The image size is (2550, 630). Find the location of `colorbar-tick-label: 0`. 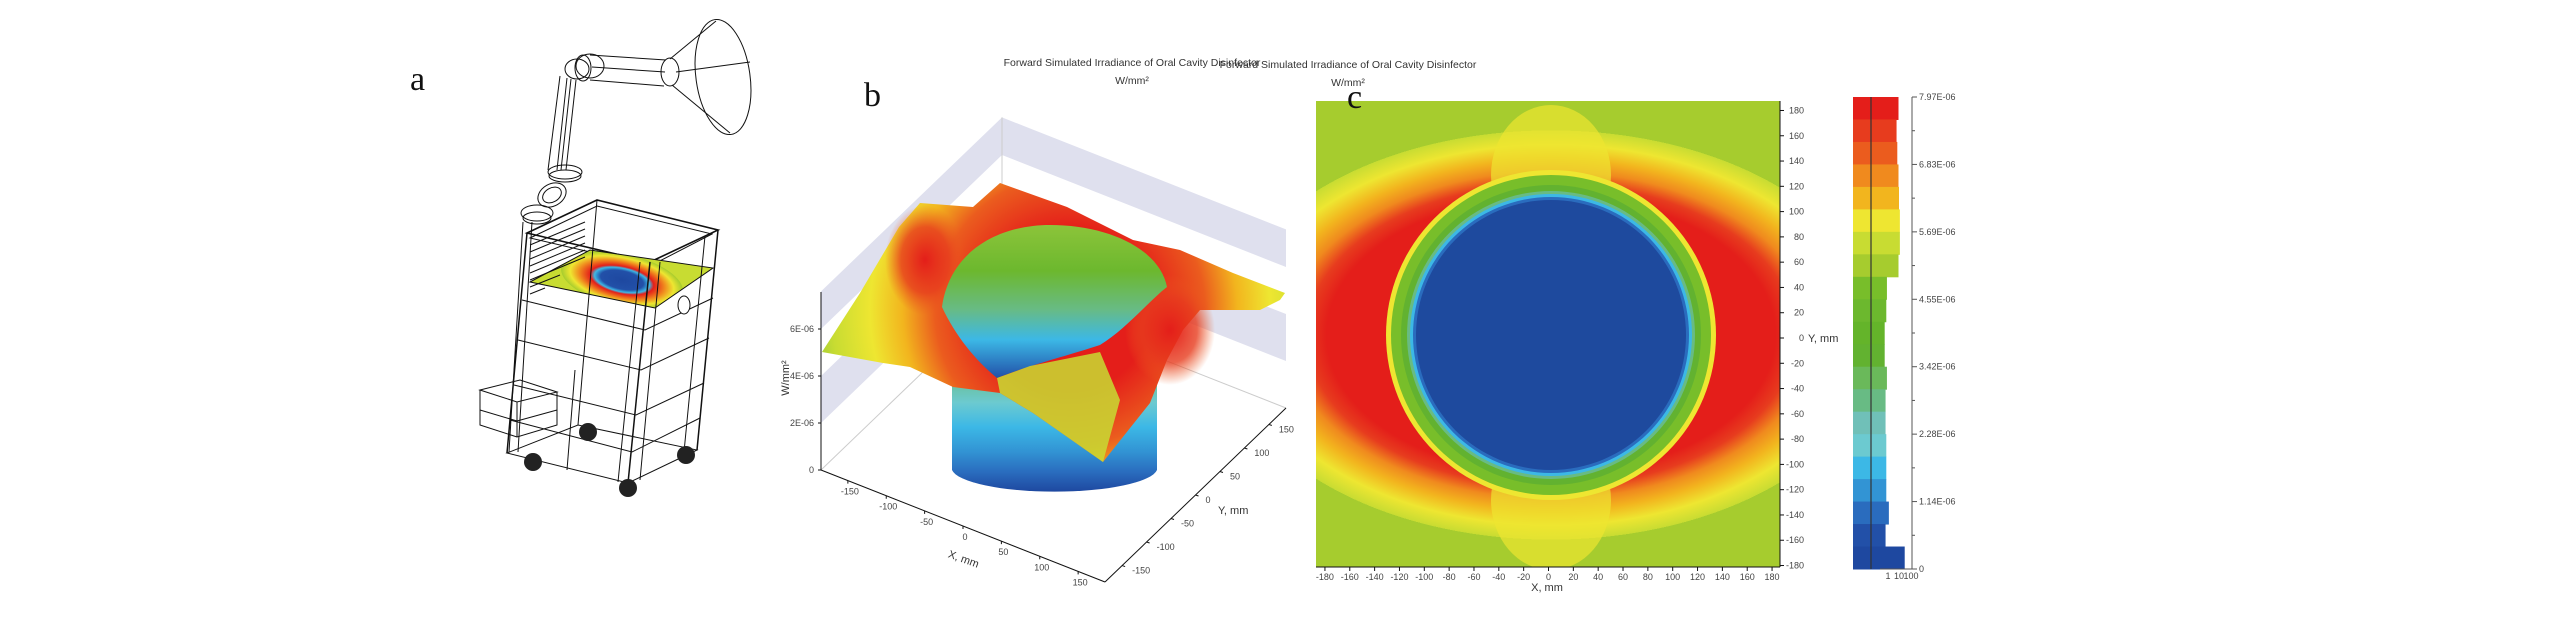

colorbar-tick-label: 0 is located at coordinates (1921, 569).